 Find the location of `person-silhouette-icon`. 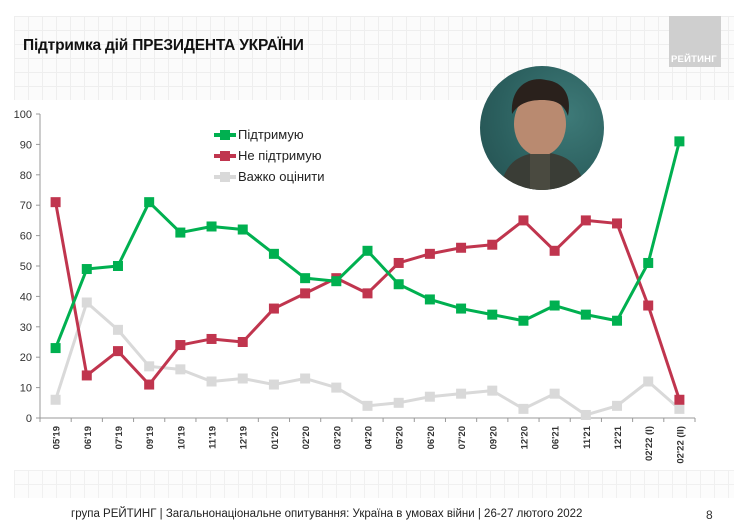

person-silhouette-icon is located at coordinates (542, 134).